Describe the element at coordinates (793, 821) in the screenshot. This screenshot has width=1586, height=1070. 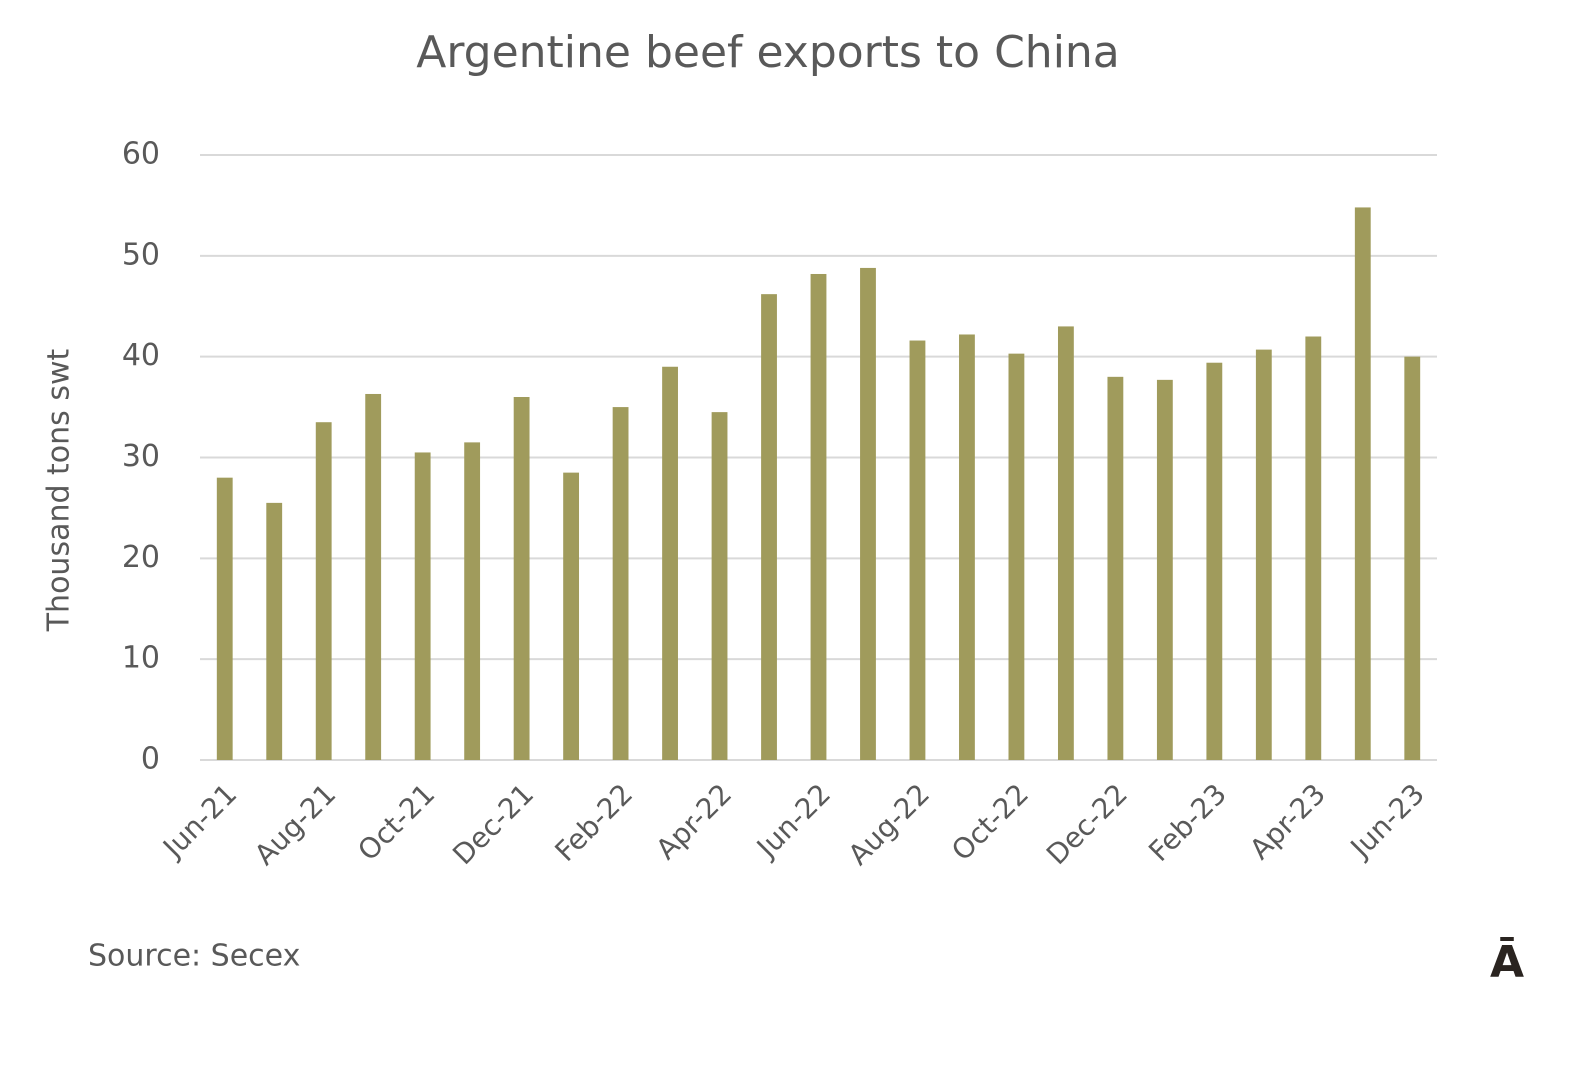
I see `x-tick-label: Jun-22` at that location.